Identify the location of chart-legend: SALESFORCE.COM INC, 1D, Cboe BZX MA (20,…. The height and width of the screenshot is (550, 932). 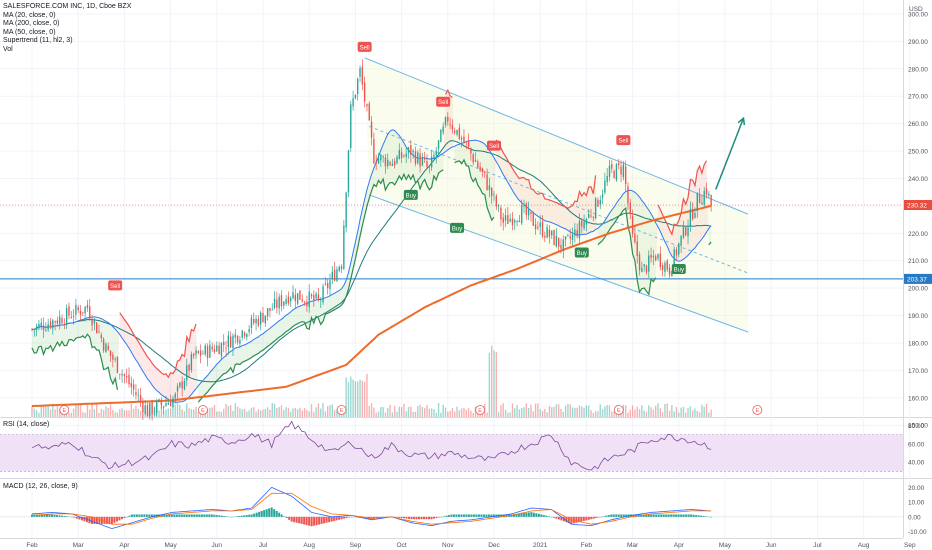
(67, 29).